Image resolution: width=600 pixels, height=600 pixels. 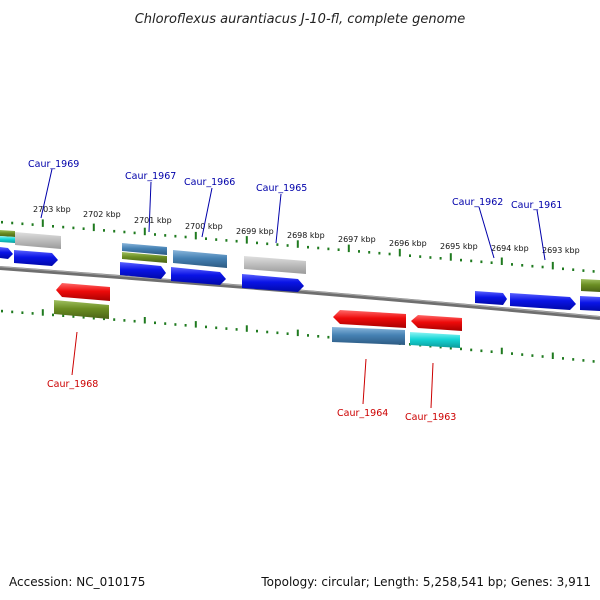 What do you see at coordinates (561, 250) in the screenshot?
I see `tick-label: 2693 kbp` at bounding box center [561, 250].